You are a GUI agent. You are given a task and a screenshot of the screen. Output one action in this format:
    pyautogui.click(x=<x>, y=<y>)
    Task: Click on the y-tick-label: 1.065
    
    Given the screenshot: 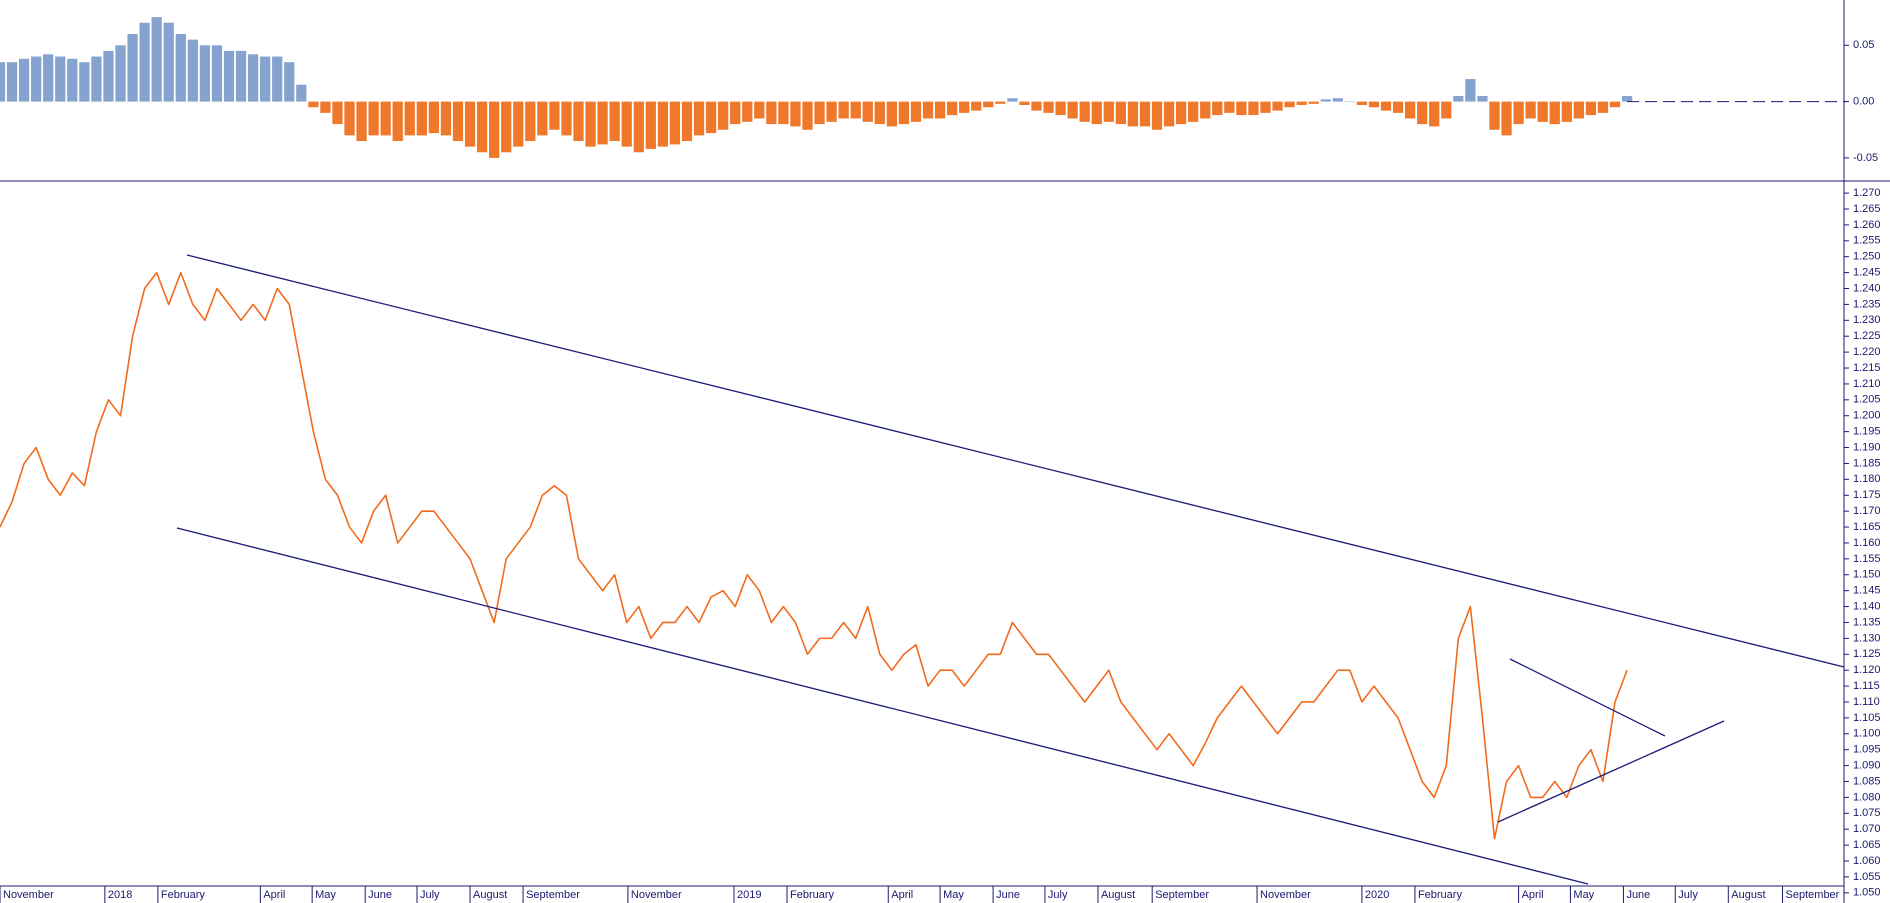 What is the action you would take?
    pyautogui.click(x=1867, y=845)
    